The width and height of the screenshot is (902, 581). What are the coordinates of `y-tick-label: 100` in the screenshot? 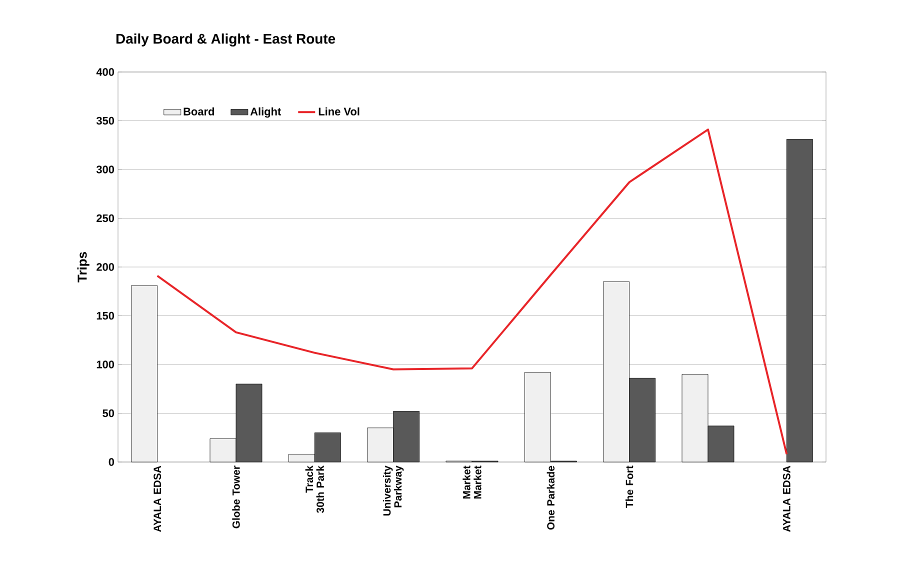 It's located at (105, 364).